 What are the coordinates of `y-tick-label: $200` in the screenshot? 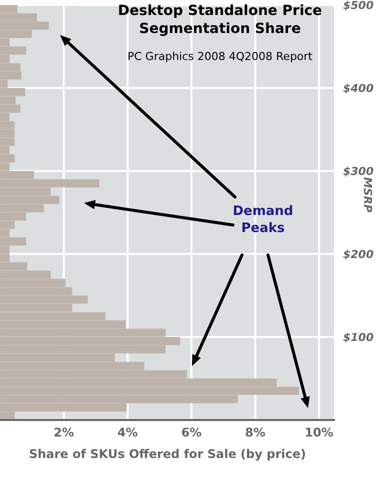 It's located at (358, 254).